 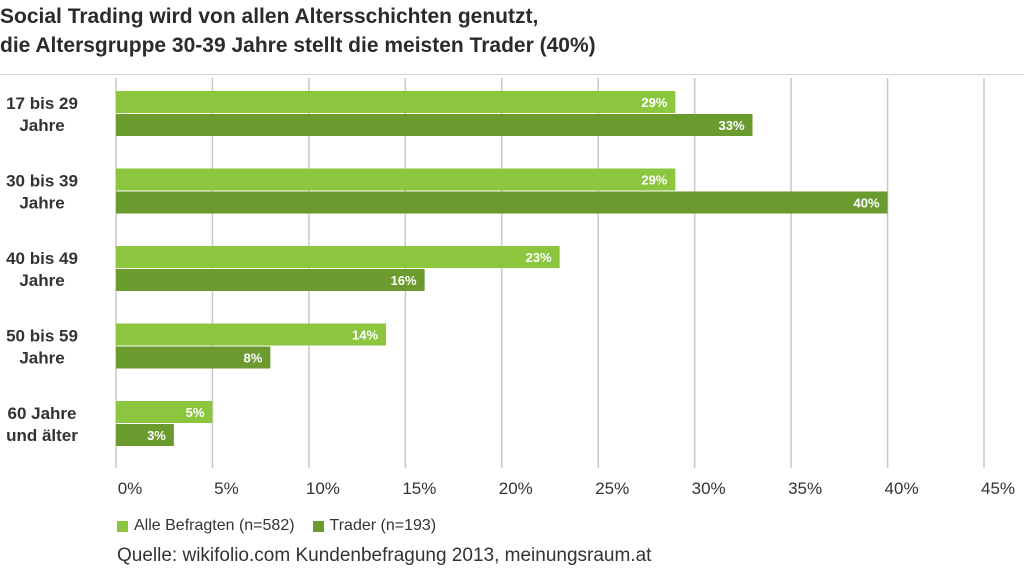 I want to click on x-tick-label-15: 15%, so click(x=419, y=488).